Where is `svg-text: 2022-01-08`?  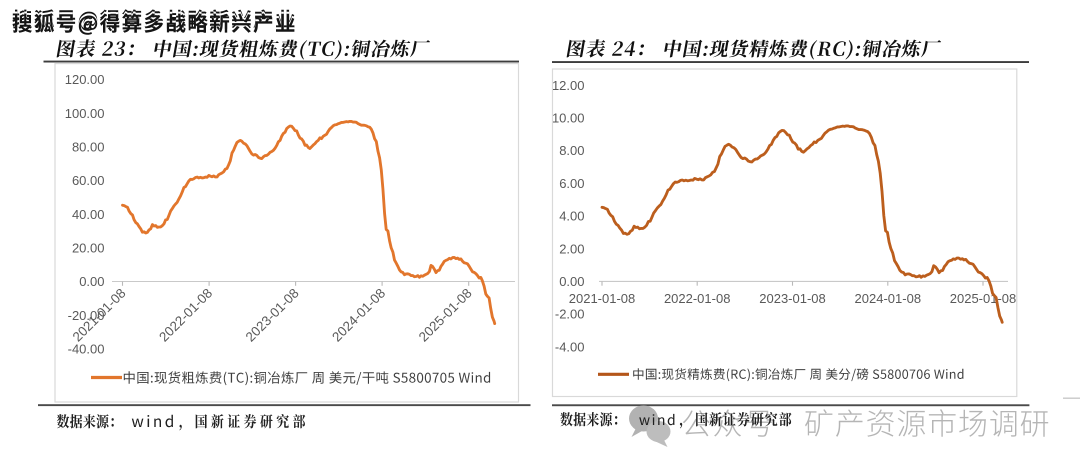
svg-text: 2022-01-08 is located at coordinates (697, 298).